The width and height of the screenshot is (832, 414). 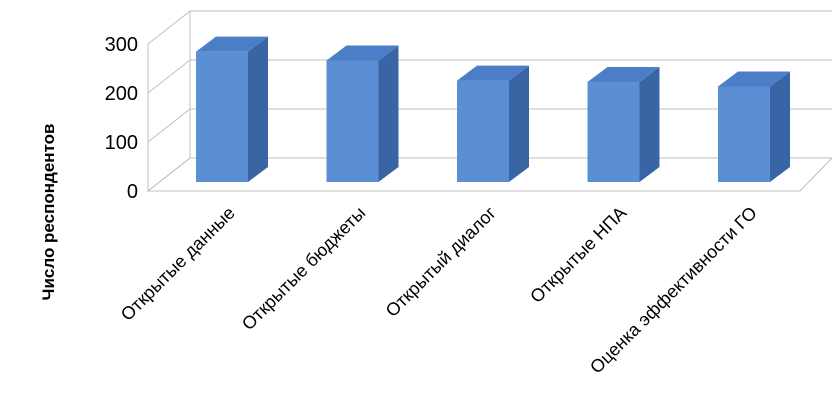 What do you see at coordinates (48, 212) in the screenshot?
I see `y-axis-title: Число респондентов` at bounding box center [48, 212].